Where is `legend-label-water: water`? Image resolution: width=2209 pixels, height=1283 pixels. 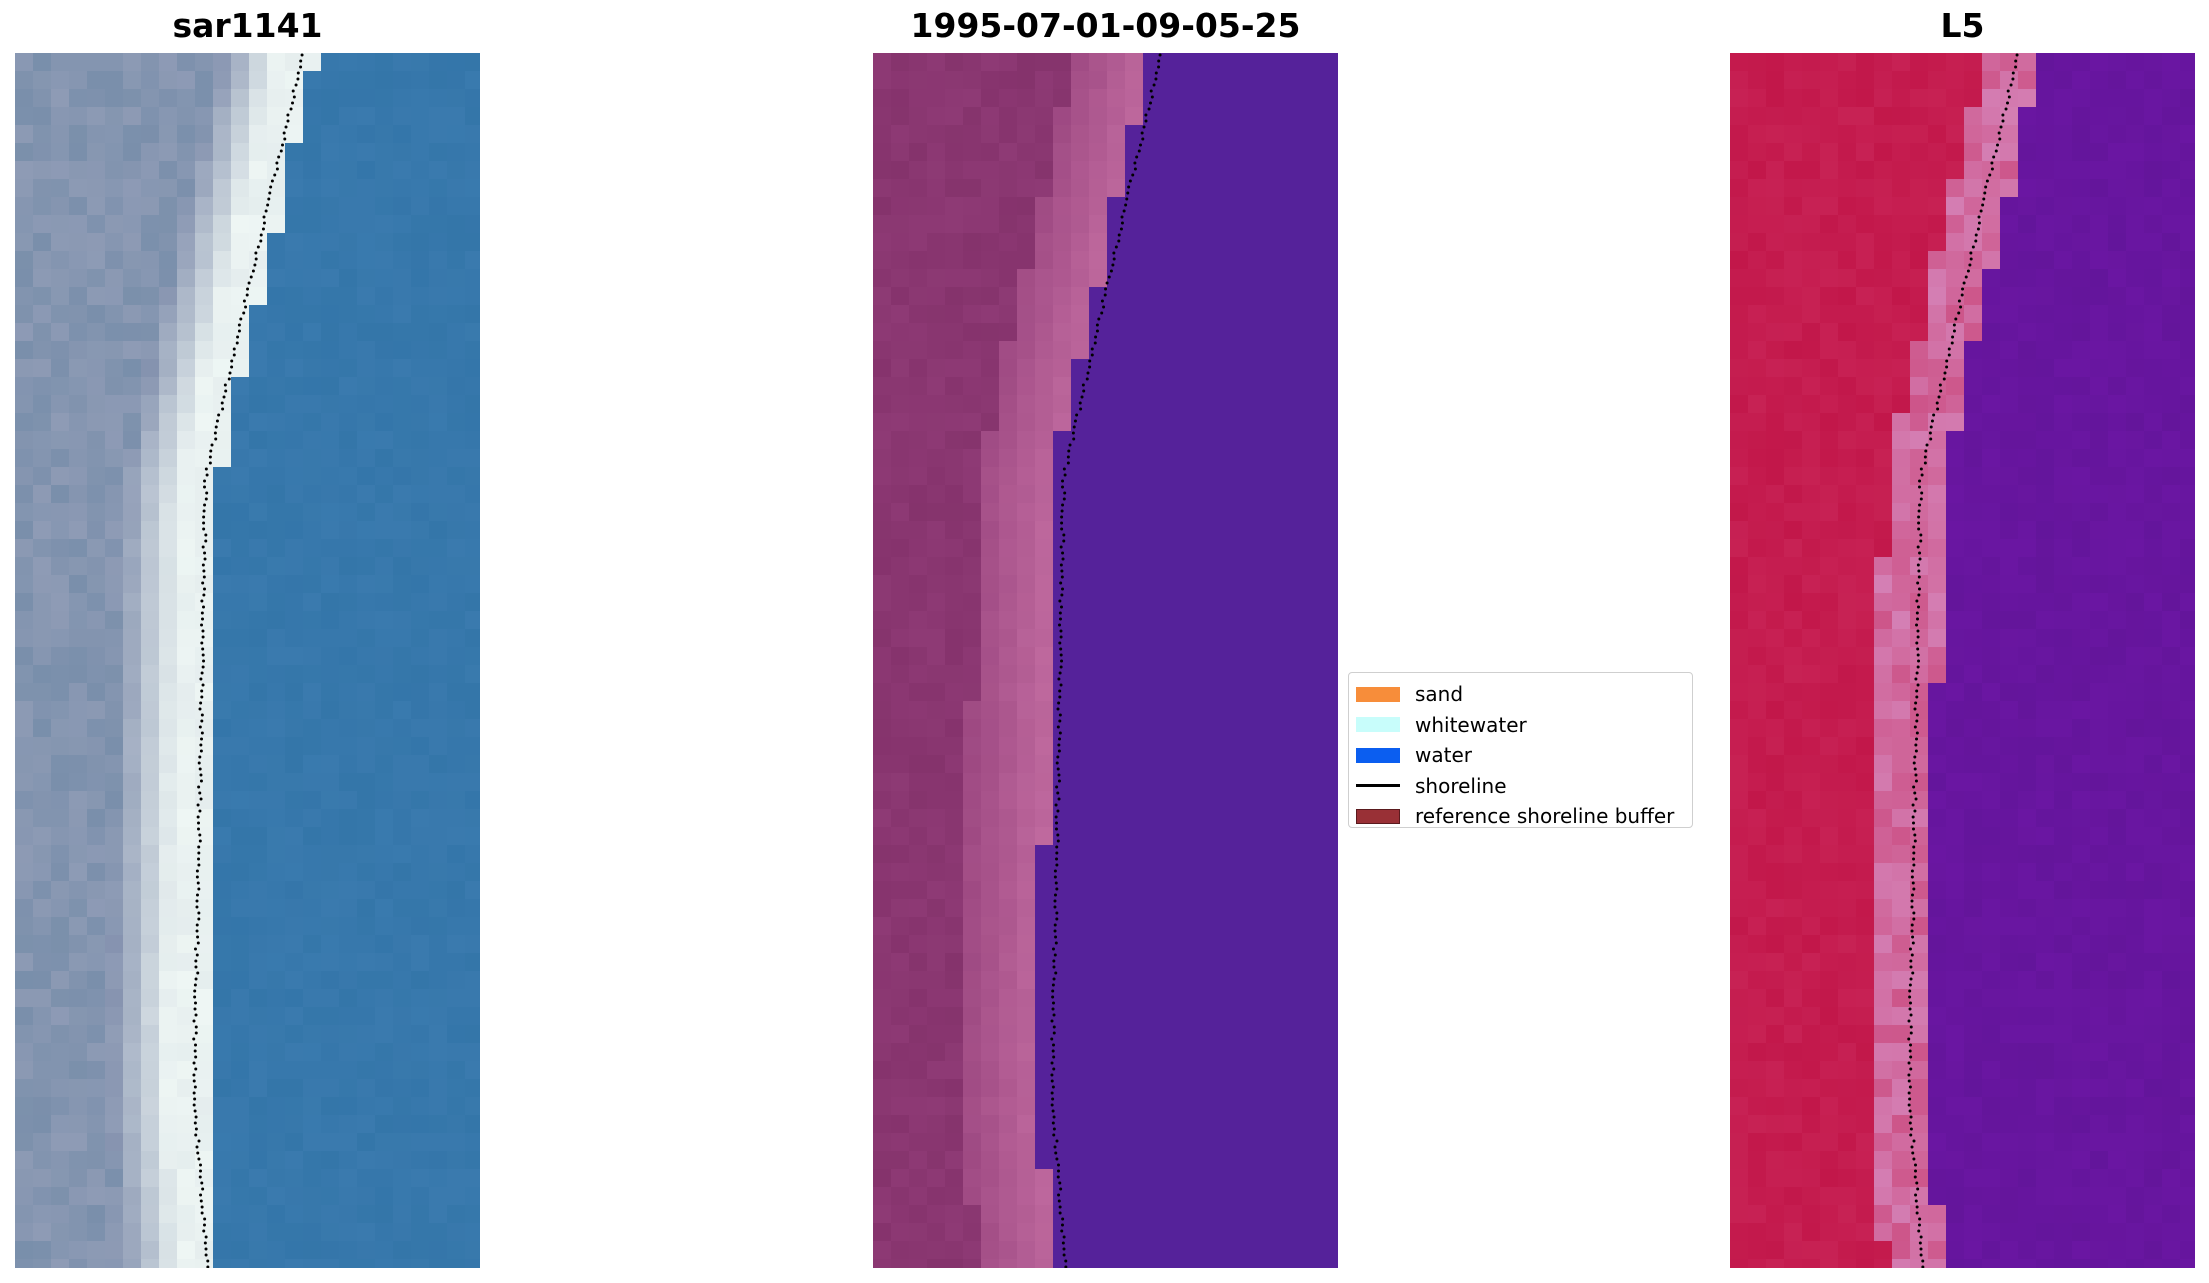
legend-label-water: water is located at coordinates (1443, 755).